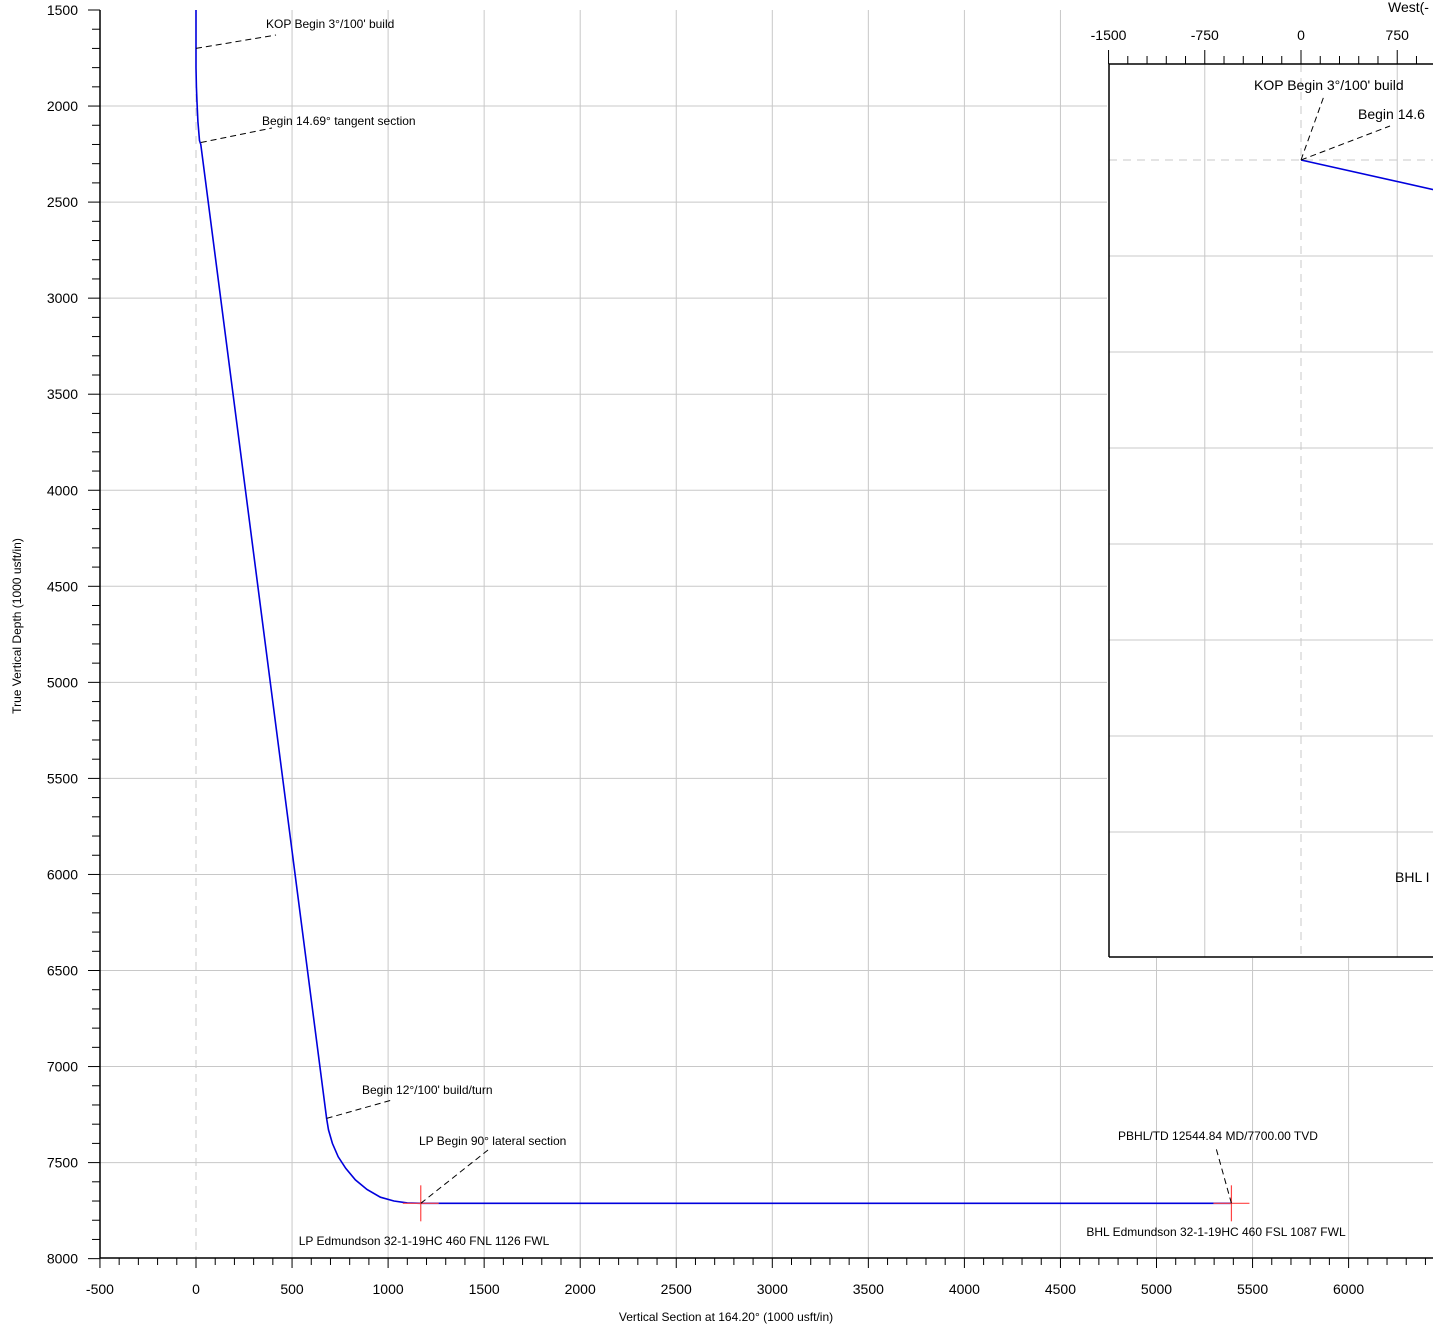  What do you see at coordinates (1218, 1136) in the screenshot?
I see `annotation-label: PBHL/TD 12544.84 MD/7700.00 TVD` at bounding box center [1218, 1136].